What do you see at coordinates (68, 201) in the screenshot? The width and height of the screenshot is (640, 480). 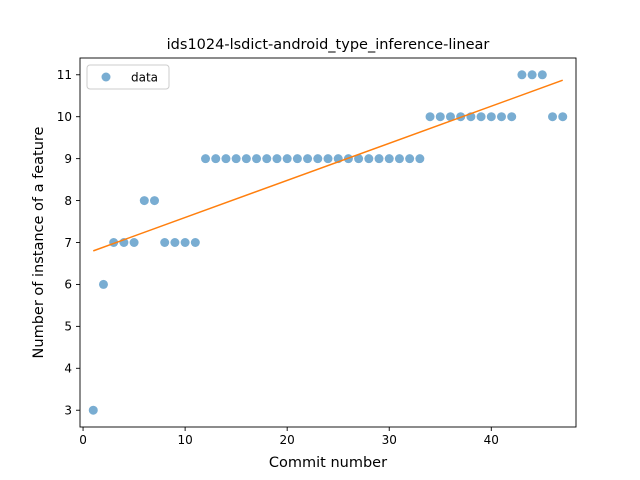 I see `y-tick-label: 8` at bounding box center [68, 201].